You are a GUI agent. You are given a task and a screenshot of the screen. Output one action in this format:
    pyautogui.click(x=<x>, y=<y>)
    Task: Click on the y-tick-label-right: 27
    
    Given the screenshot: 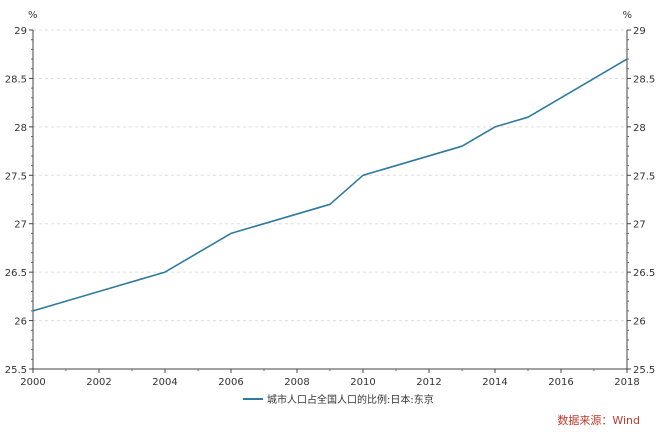 What is the action you would take?
    pyautogui.click(x=639, y=225)
    